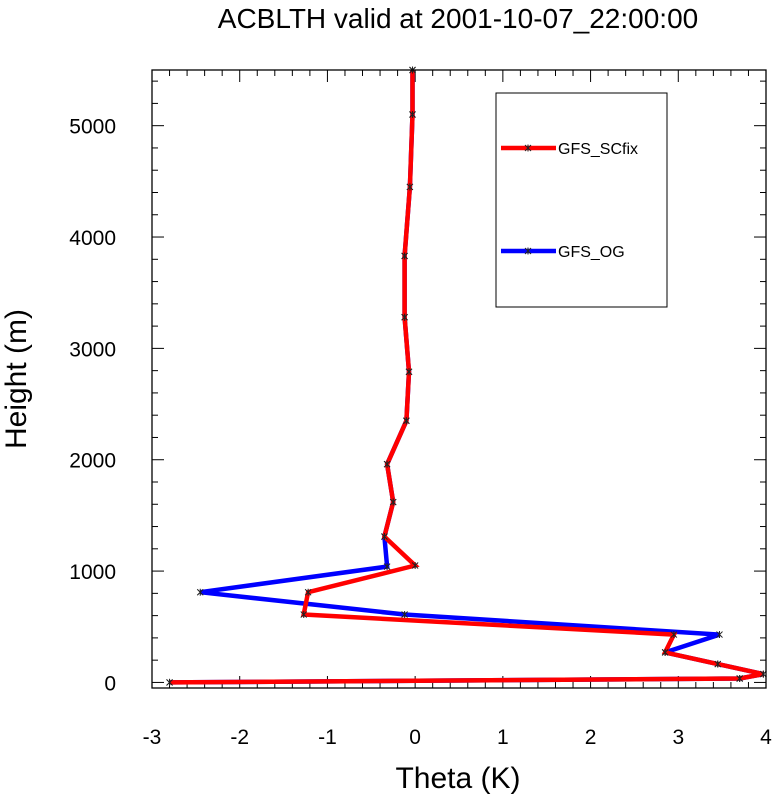 The height and width of the screenshot is (797, 783). I want to click on legend: GFS_SCfix GFS_OG, so click(581, 200).